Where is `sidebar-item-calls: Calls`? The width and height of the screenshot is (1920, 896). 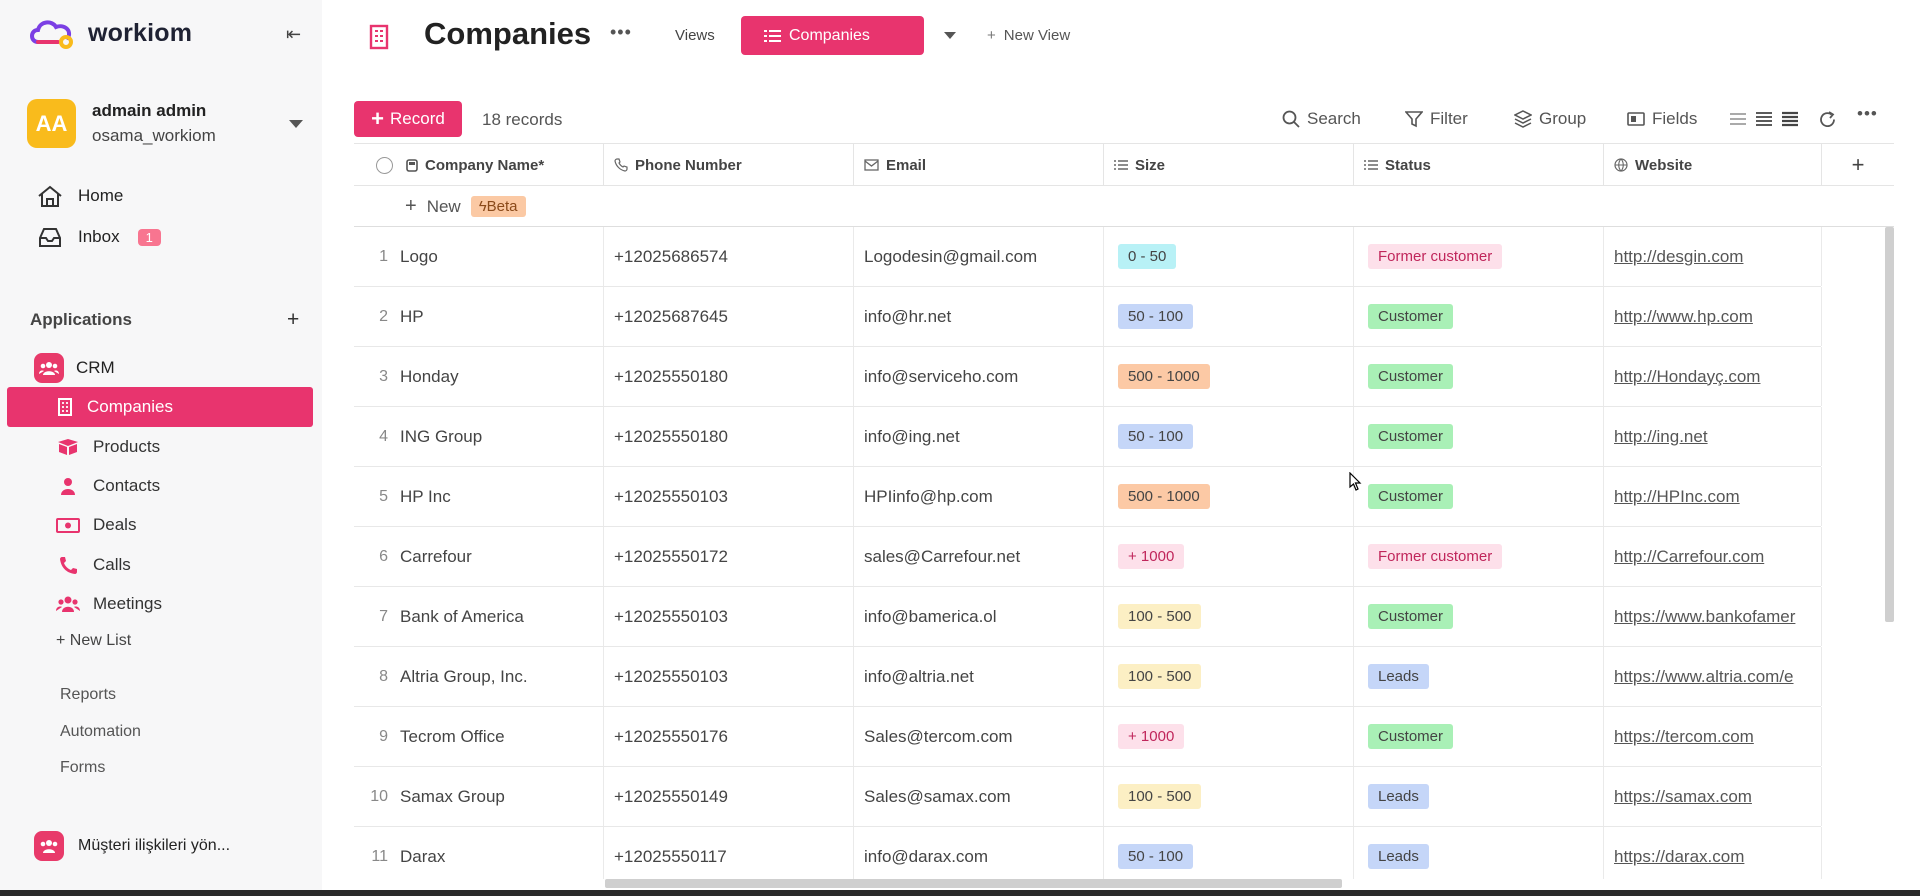 sidebar-item-calls: Calls is located at coordinates (93, 565).